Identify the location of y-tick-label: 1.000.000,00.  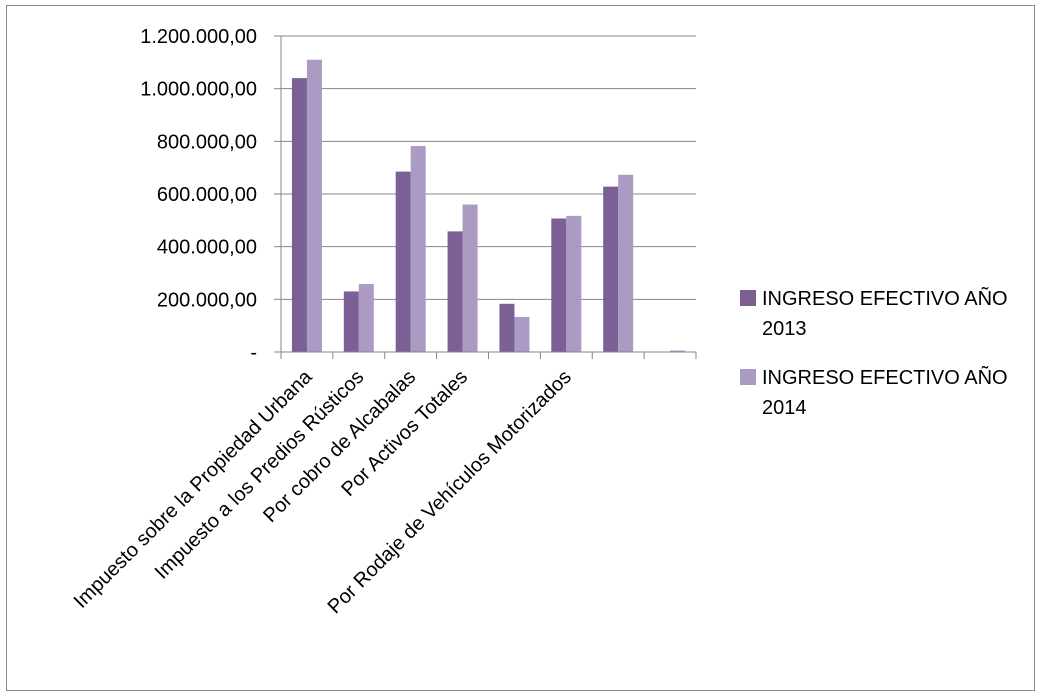
(198, 90).